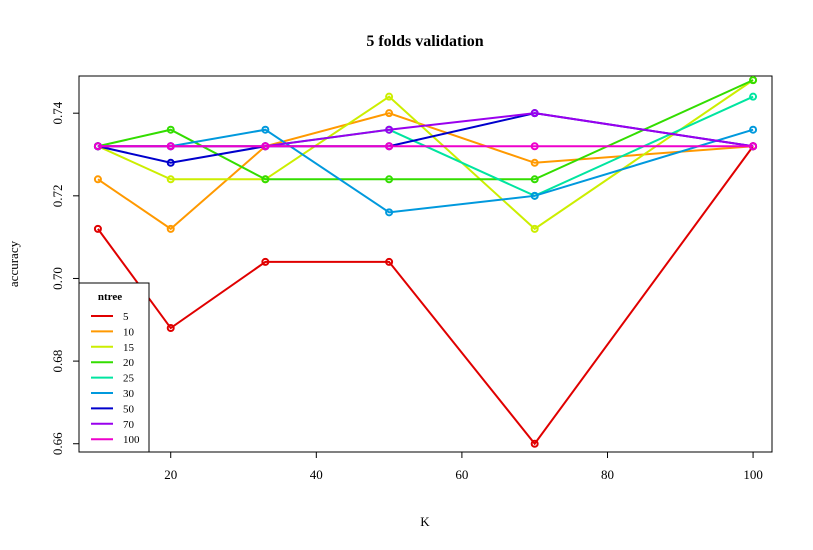 The image size is (813, 550). What do you see at coordinates (461, 474) in the screenshot?
I see `x-tick-label: 60` at bounding box center [461, 474].